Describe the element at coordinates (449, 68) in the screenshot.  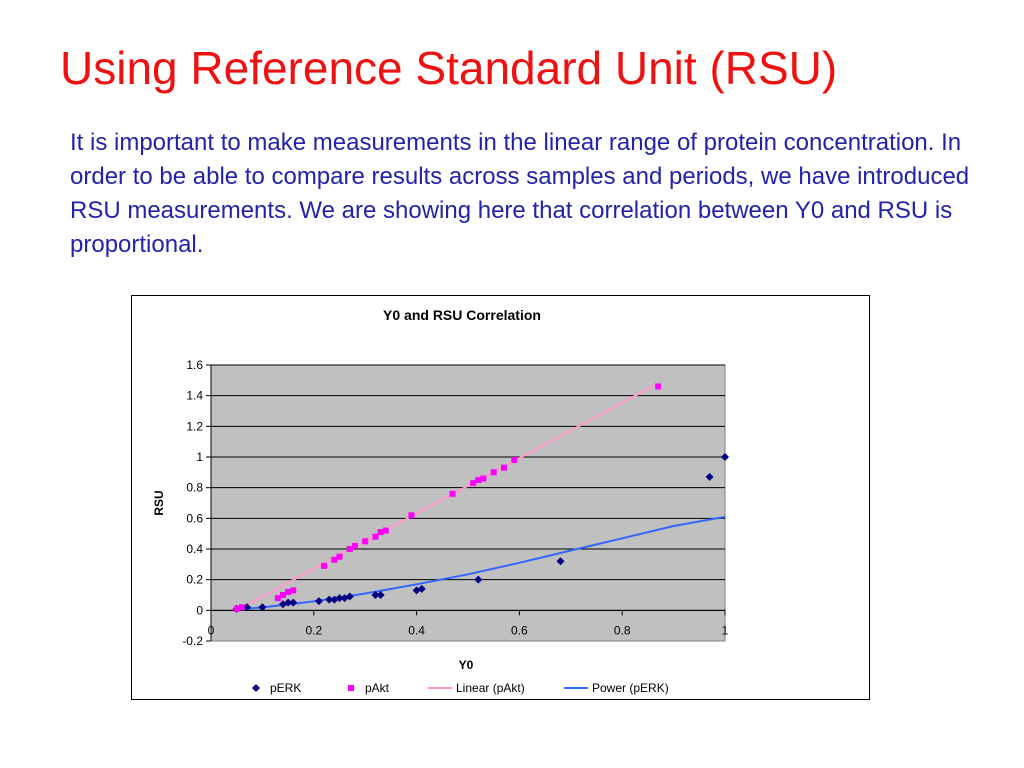
I see `slide-title: Using Reference Standard Unit (RSU)` at that location.